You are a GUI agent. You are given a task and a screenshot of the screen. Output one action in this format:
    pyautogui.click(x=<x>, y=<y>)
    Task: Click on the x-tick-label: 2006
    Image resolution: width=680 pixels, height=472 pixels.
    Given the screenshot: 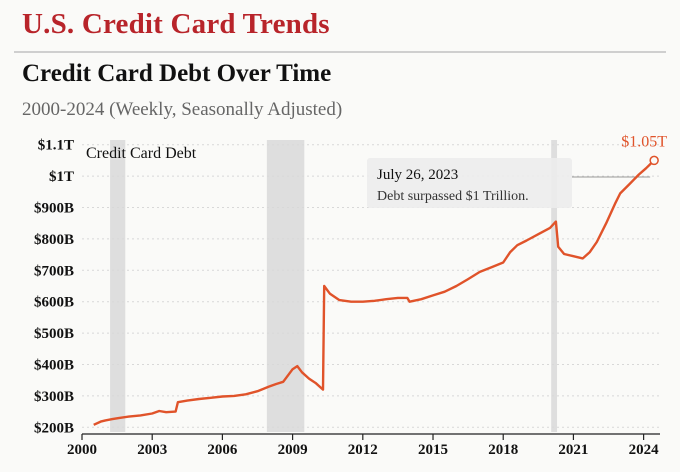 What is the action you would take?
    pyautogui.click(x=222, y=450)
    